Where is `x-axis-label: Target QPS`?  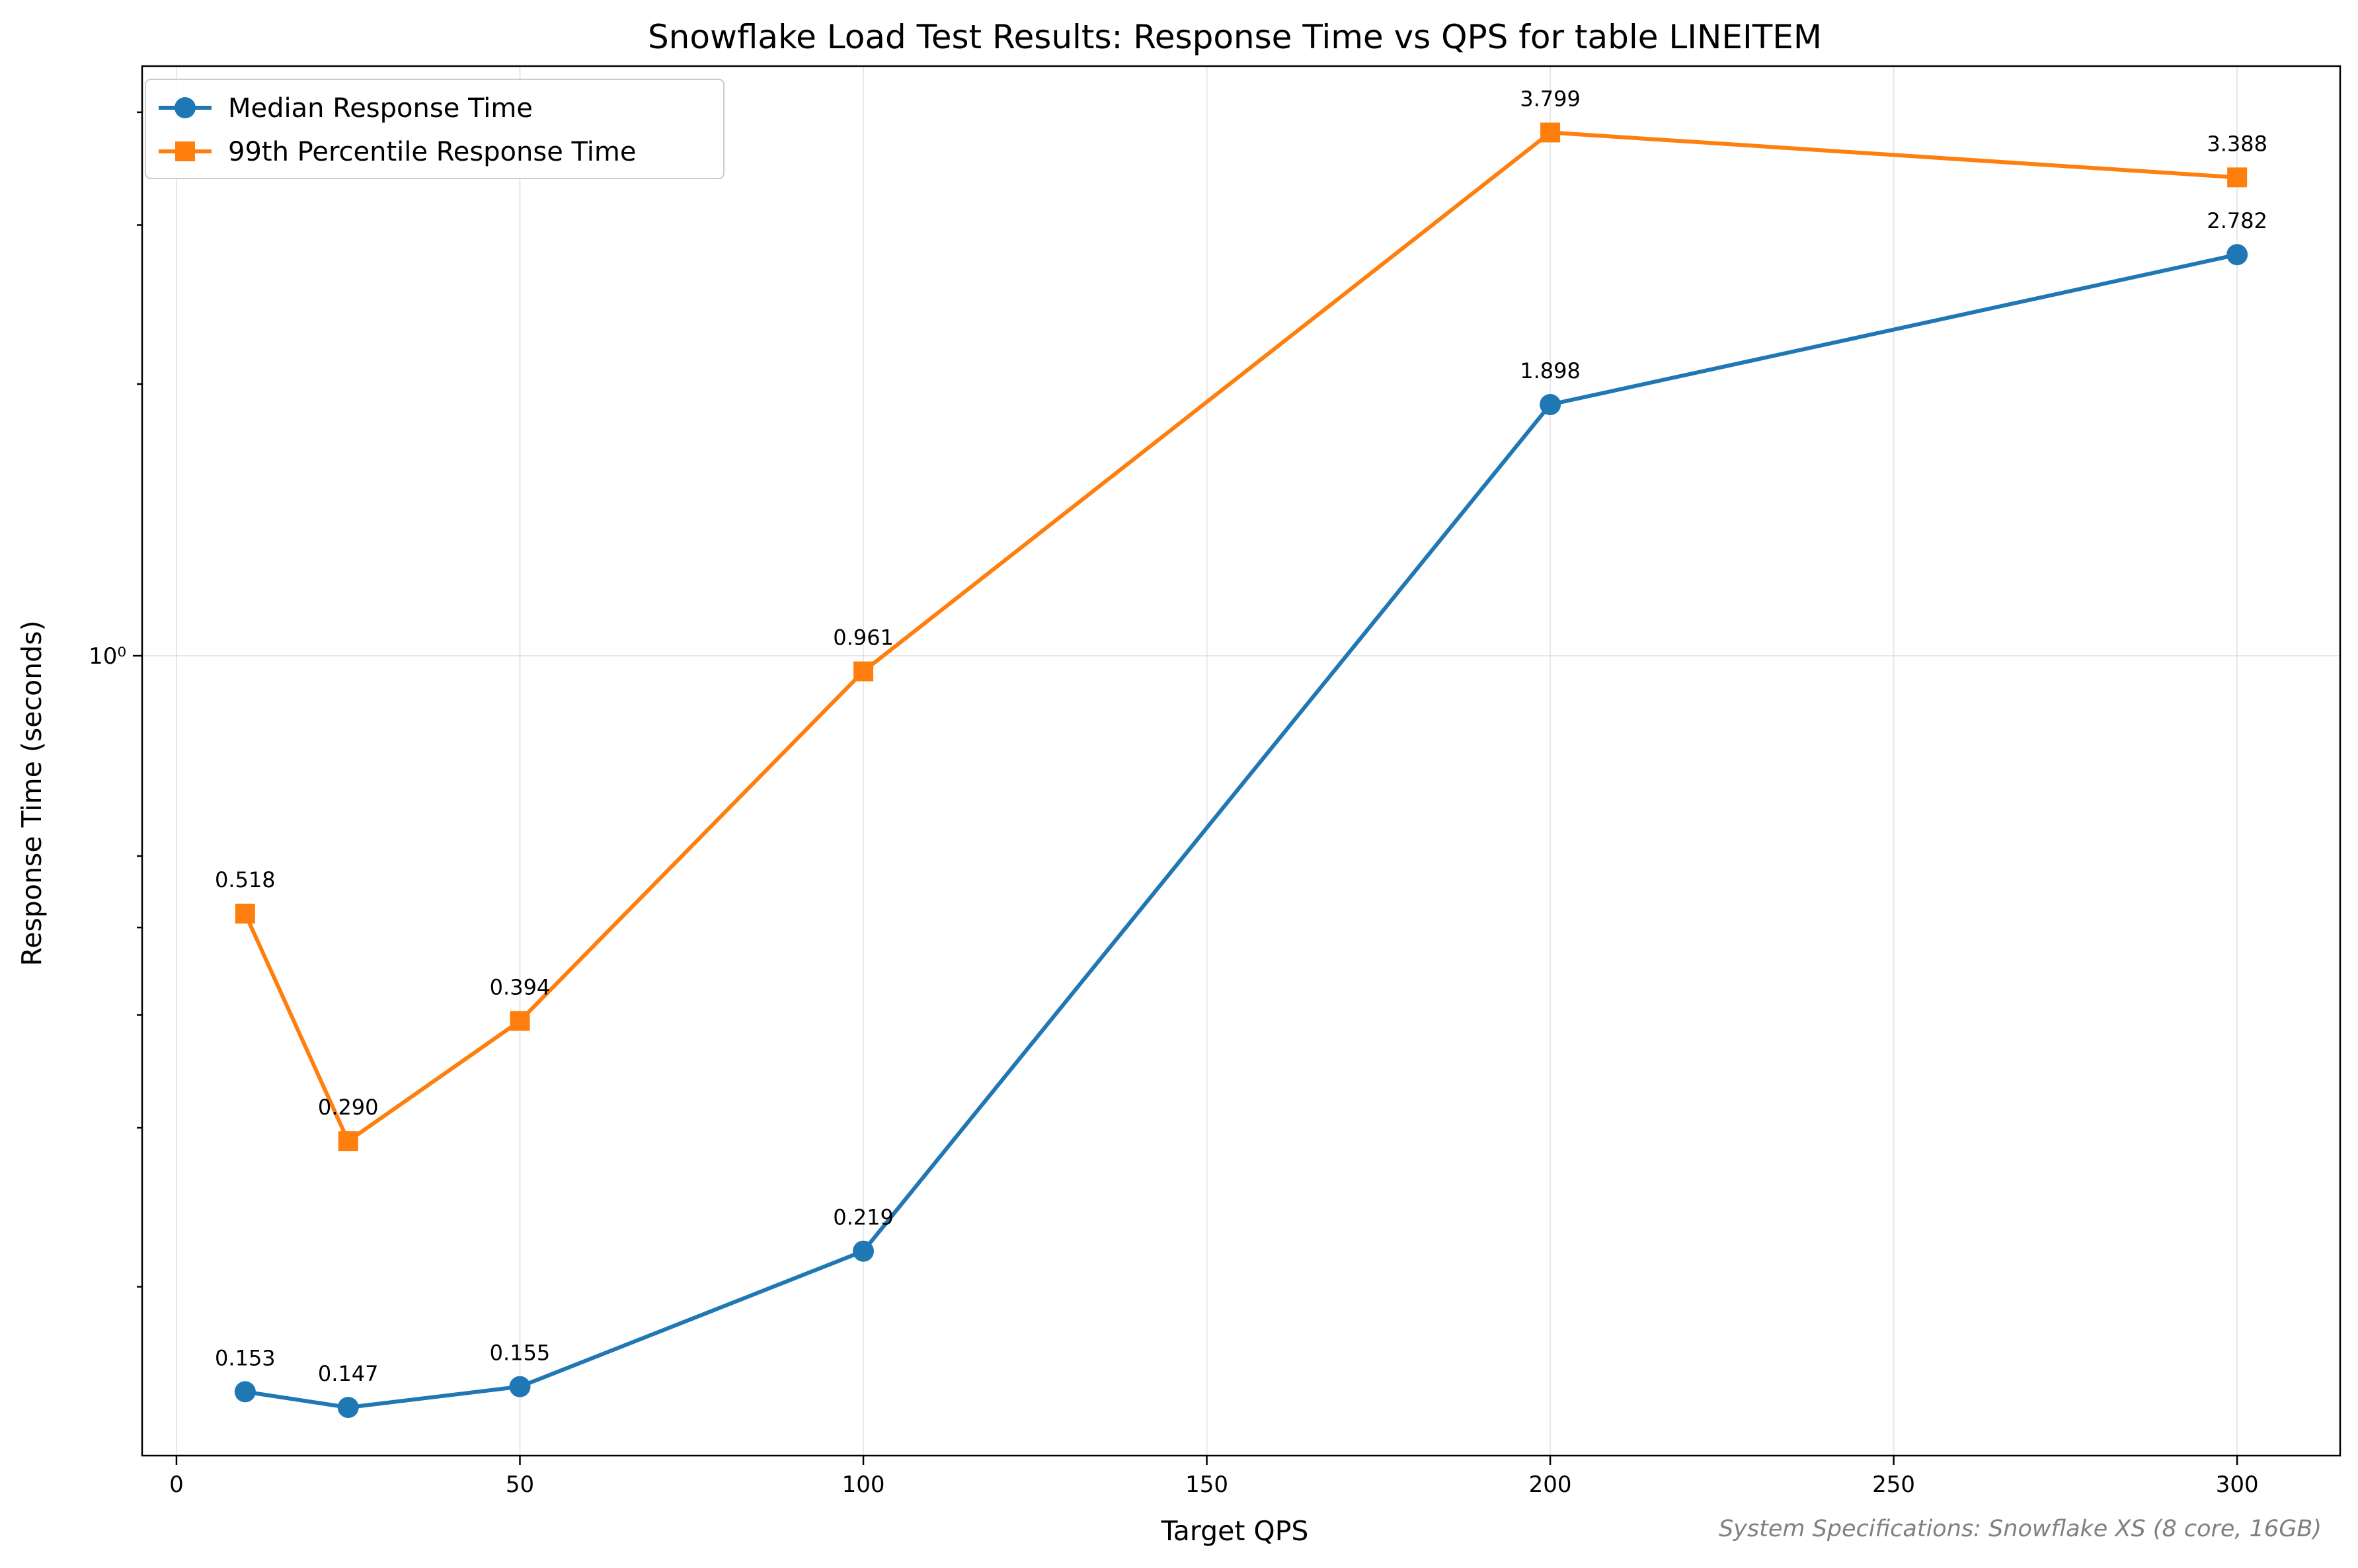
x-axis-label: Target QPS is located at coordinates (1235, 1531).